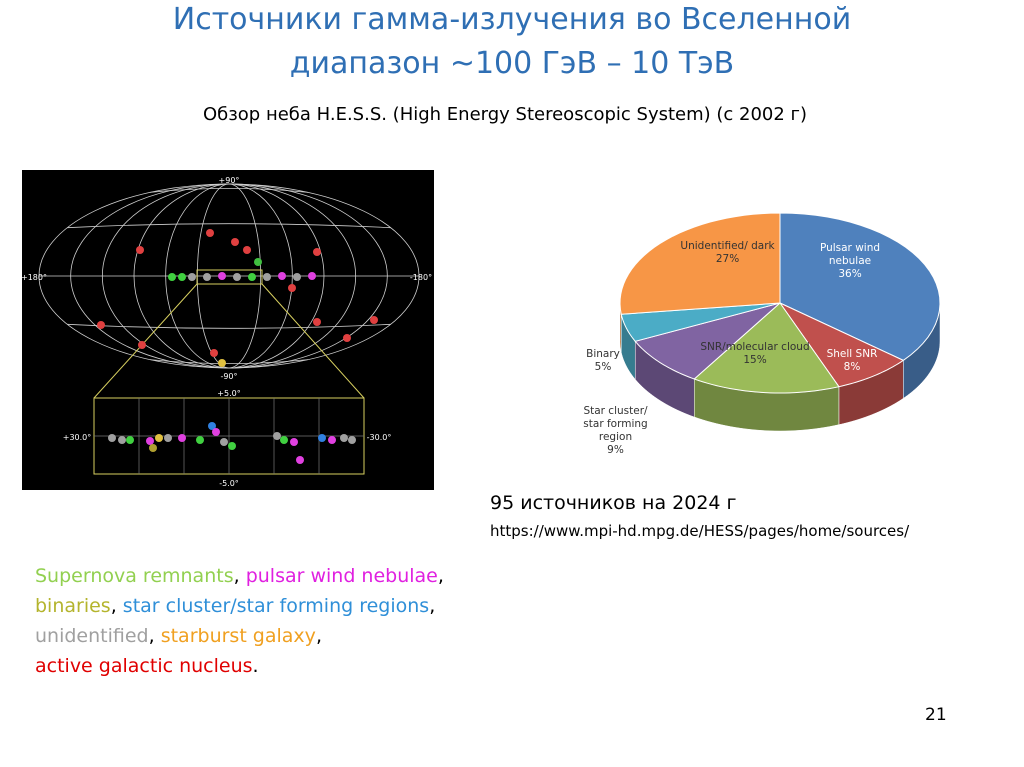 The width and height of the screenshot is (1024, 767). I want to click on list-item: Supernova remnants, so click(134, 576).